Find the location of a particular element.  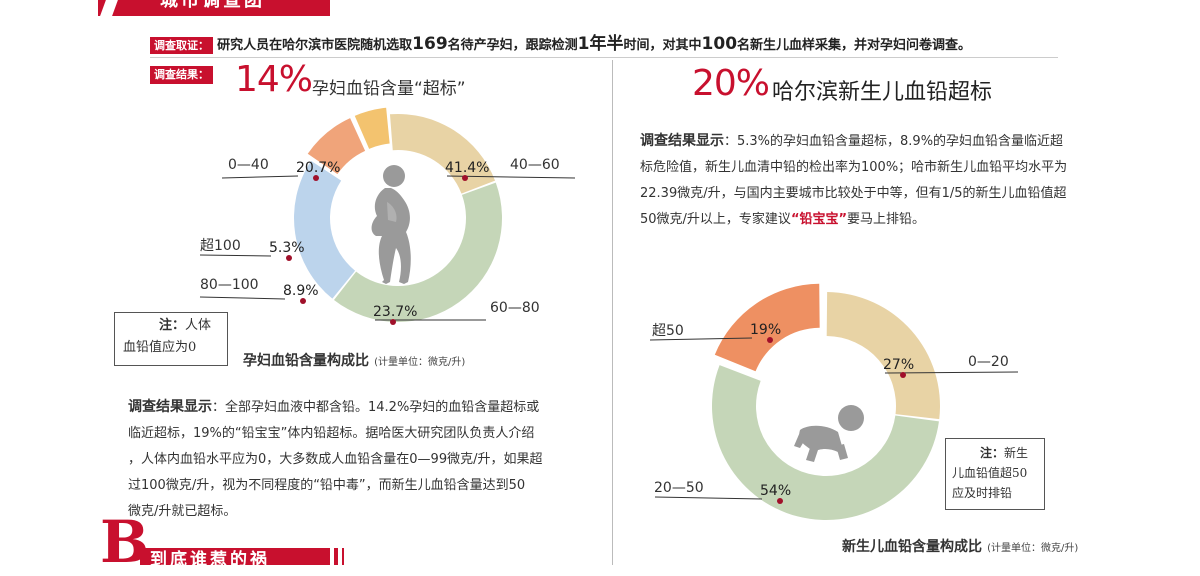

left-note-box: 注：人体 血铅值应为0 is located at coordinates (171, 339).